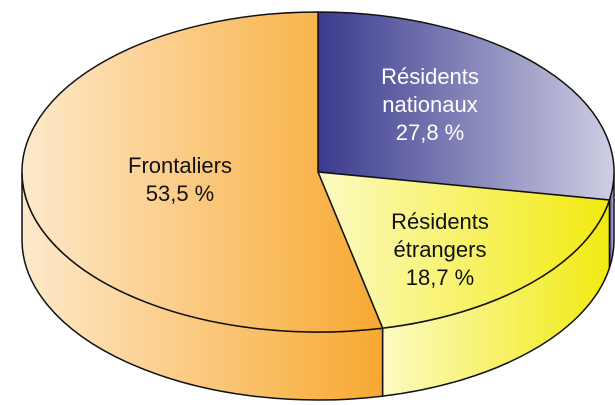  What do you see at coordinates (430, 90) in the screenshot?
I see `category-label: Résidents nationaux` at bounding box center [430, 90].